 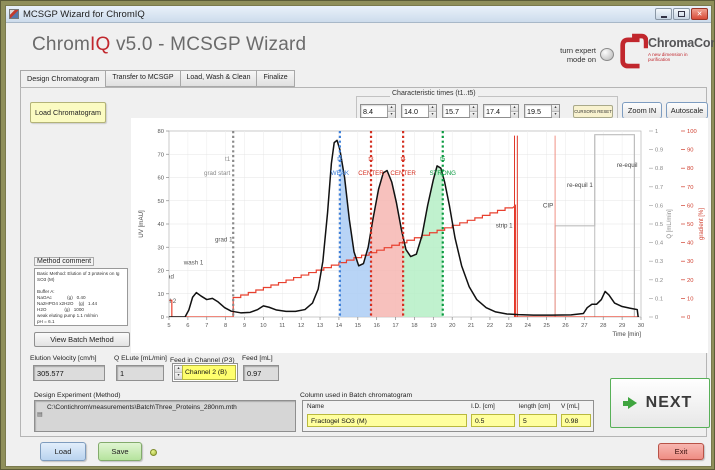 I want to click on char-time-spinbox-t3: 15.7 ▲ ▼, so click(x=460, y=111).